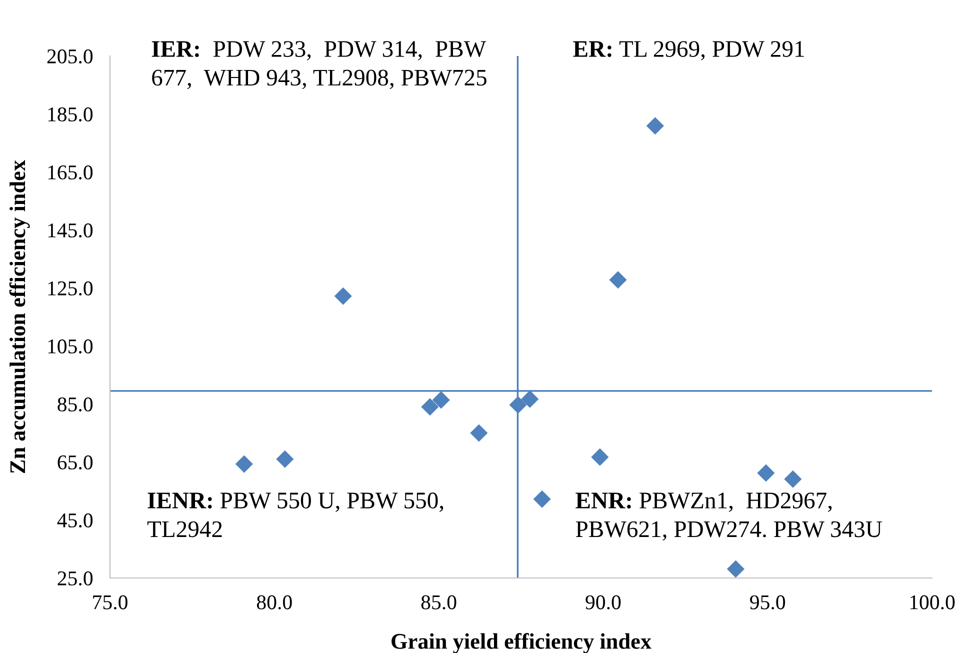  I want to click on x-tick-label: 80.0, so click(274, 602).